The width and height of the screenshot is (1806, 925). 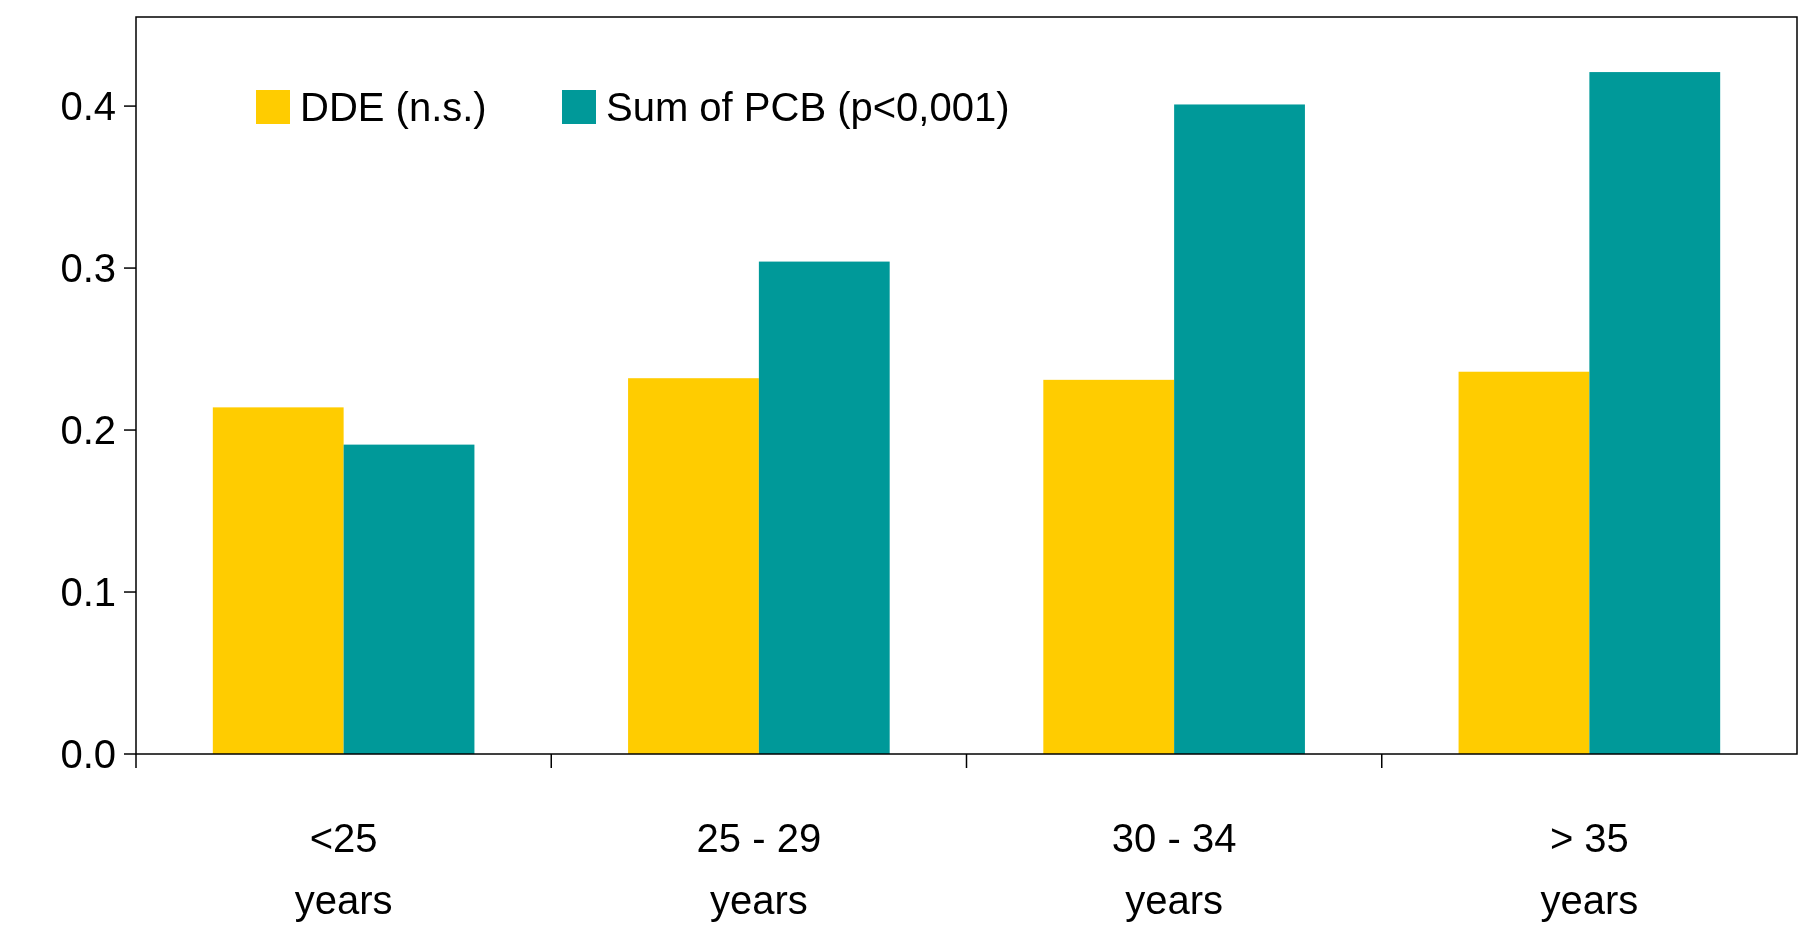 What do you see at coordinates (88, 268) in the screenshot?
I see `y-tick-label: 0.3` at bounding box center [88, 268].